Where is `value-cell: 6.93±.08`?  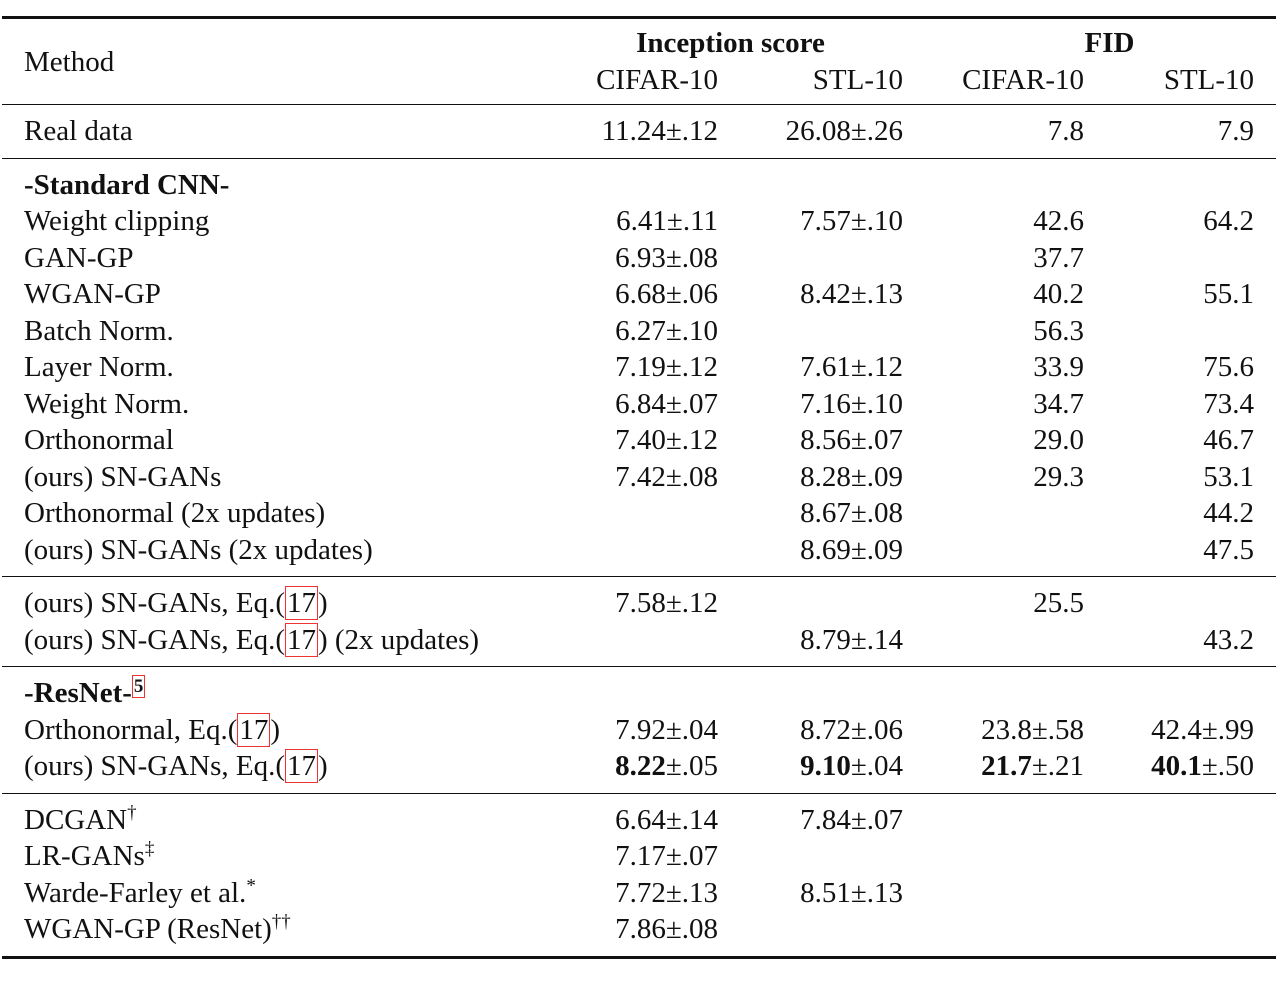 value-cell: 6.93±.08 is located at coordinates (638, 258).